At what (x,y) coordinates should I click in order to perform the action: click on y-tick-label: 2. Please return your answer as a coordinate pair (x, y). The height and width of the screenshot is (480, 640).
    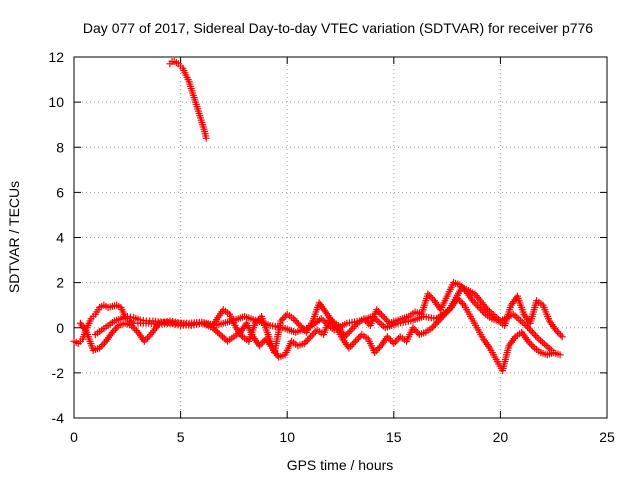
    Looking at the image, I should click on (60, 283).